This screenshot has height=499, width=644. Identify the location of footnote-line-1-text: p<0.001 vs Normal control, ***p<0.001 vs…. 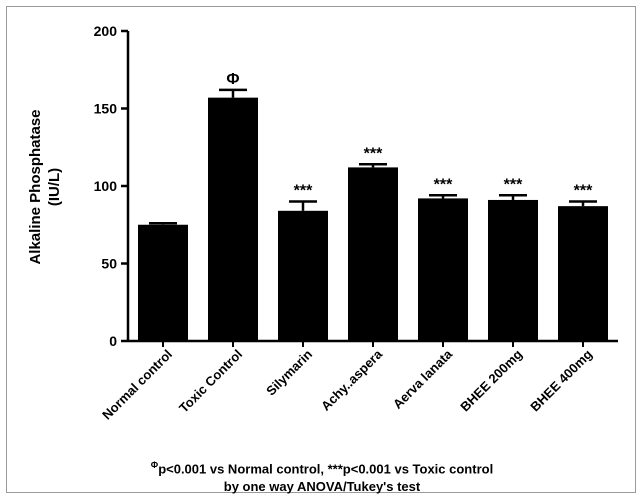
(326, 469).